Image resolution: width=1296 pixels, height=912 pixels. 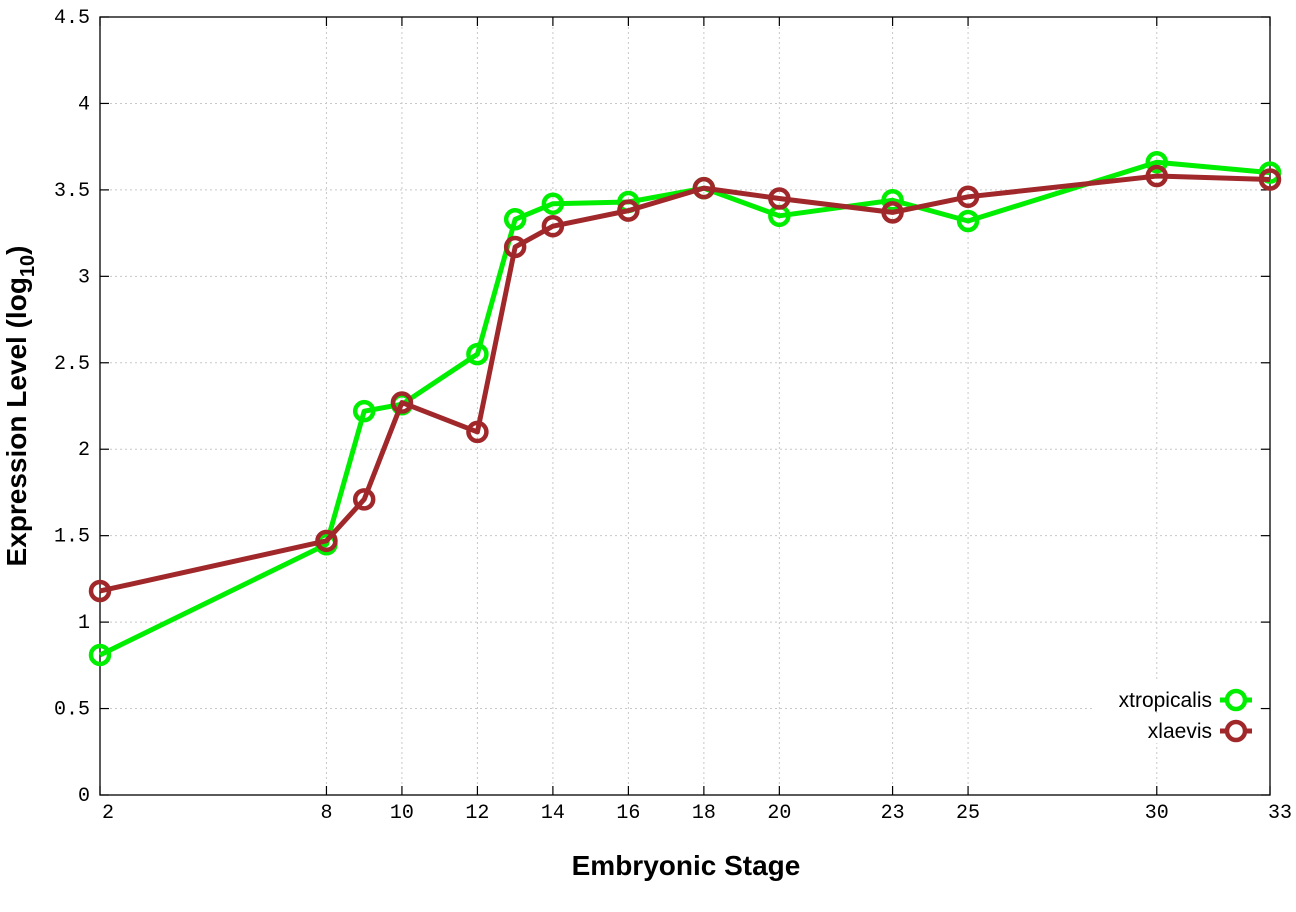 What do you see at coordinates (108, 813) in the screenshot?
I see `x-tick-label: 2` at bounding box center [108, 813].